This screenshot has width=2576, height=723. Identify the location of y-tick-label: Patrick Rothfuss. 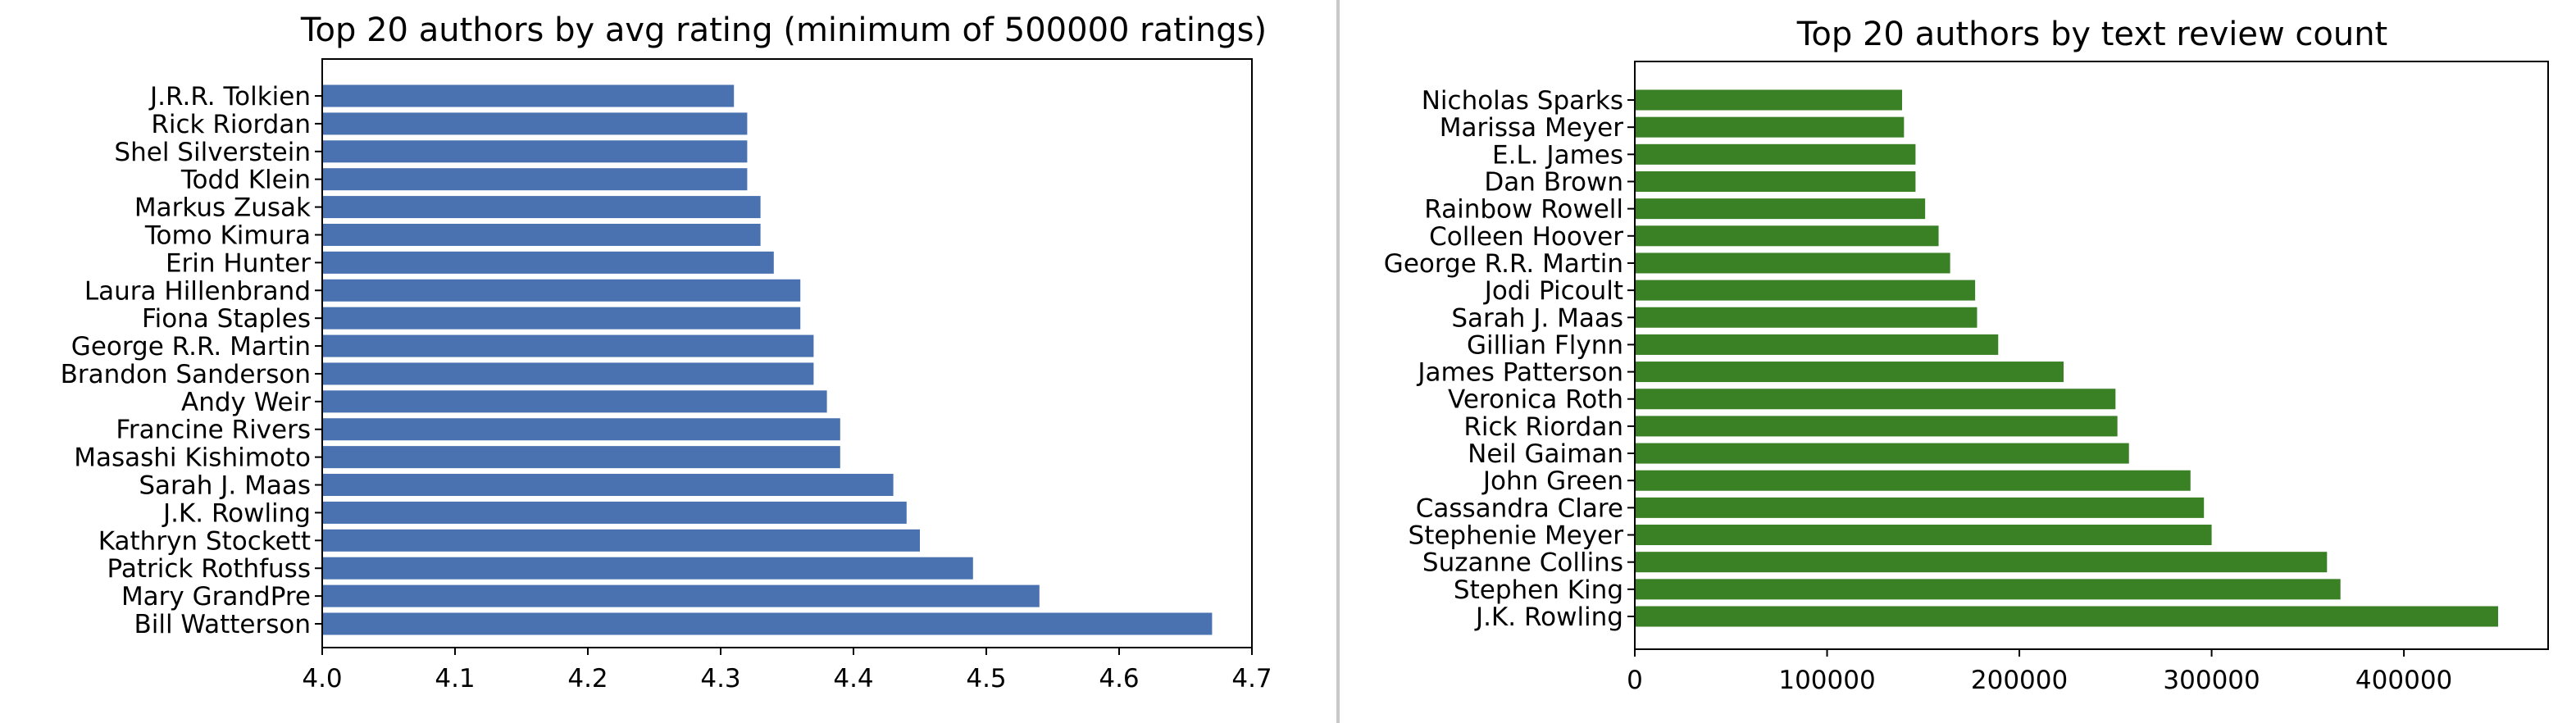
(209, 569).